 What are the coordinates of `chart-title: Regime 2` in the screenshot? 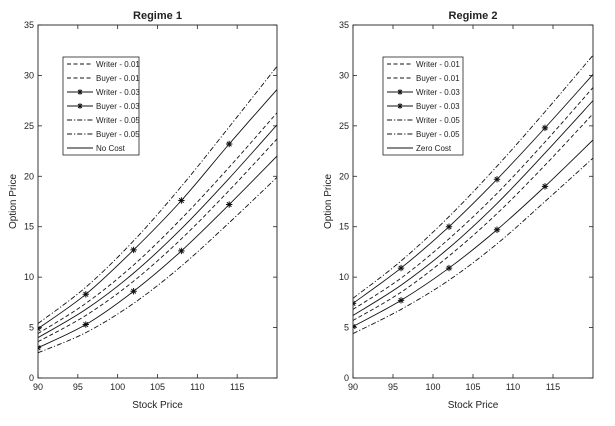 It's located at (473, 16).